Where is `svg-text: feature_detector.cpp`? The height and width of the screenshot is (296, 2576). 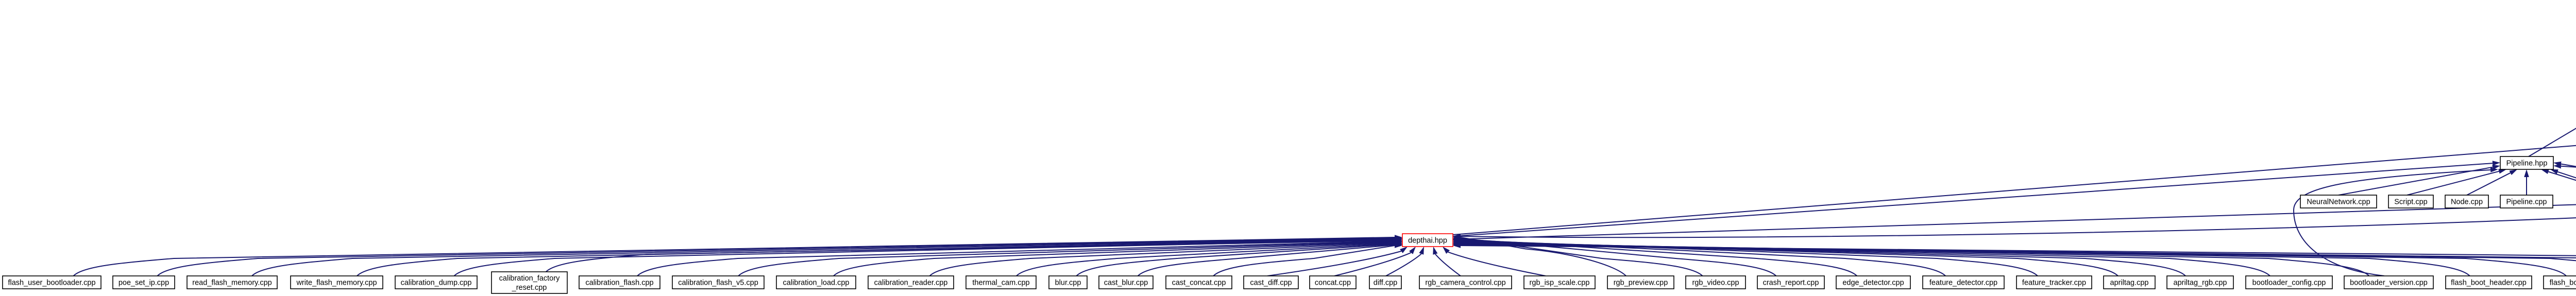
svg-text: feature_detector.cpp is located at coordinates (1963, 283).